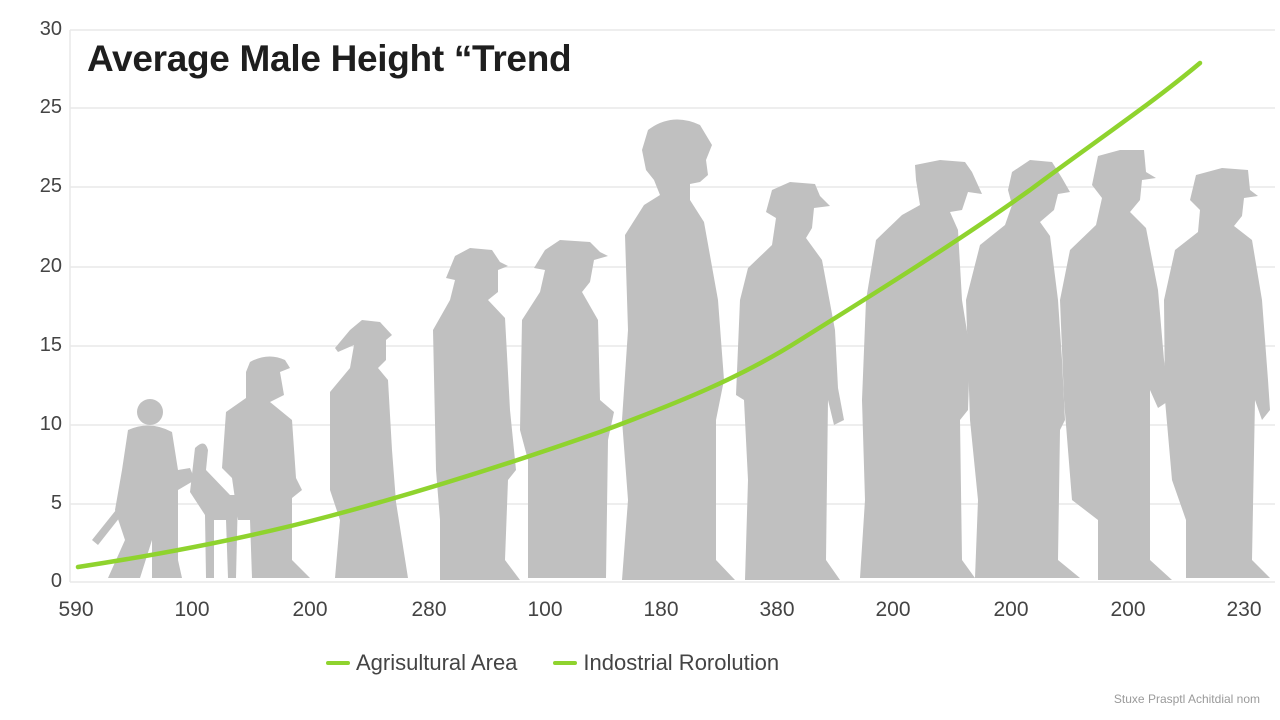  Describe the element at coordinates (1186, 699) in the screenshot. I see `source-note: Stuxe Prasptl Achitdial nom` at that location.